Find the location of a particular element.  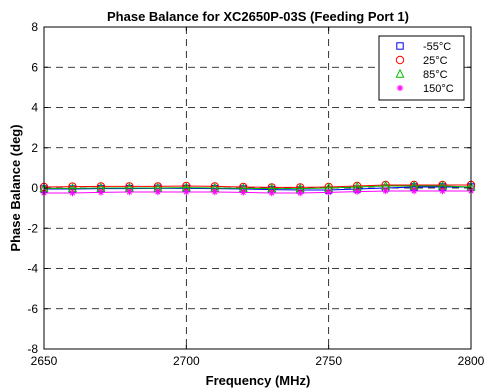

legend-item-1: 25°C is located at coordinates (421, 61).